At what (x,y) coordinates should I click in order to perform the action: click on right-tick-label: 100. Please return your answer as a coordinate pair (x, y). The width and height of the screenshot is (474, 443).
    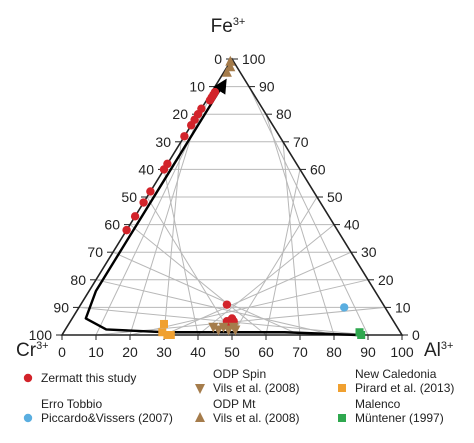
    Looking at the image, I should click on (254, 59).